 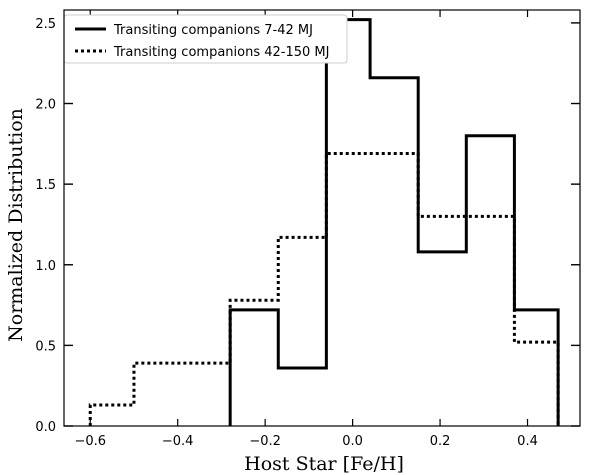 What do you see at coordinates (45, 346) in the screenshot?
I see `y-tick-label: 0.5` at bounding box center [45, 346].